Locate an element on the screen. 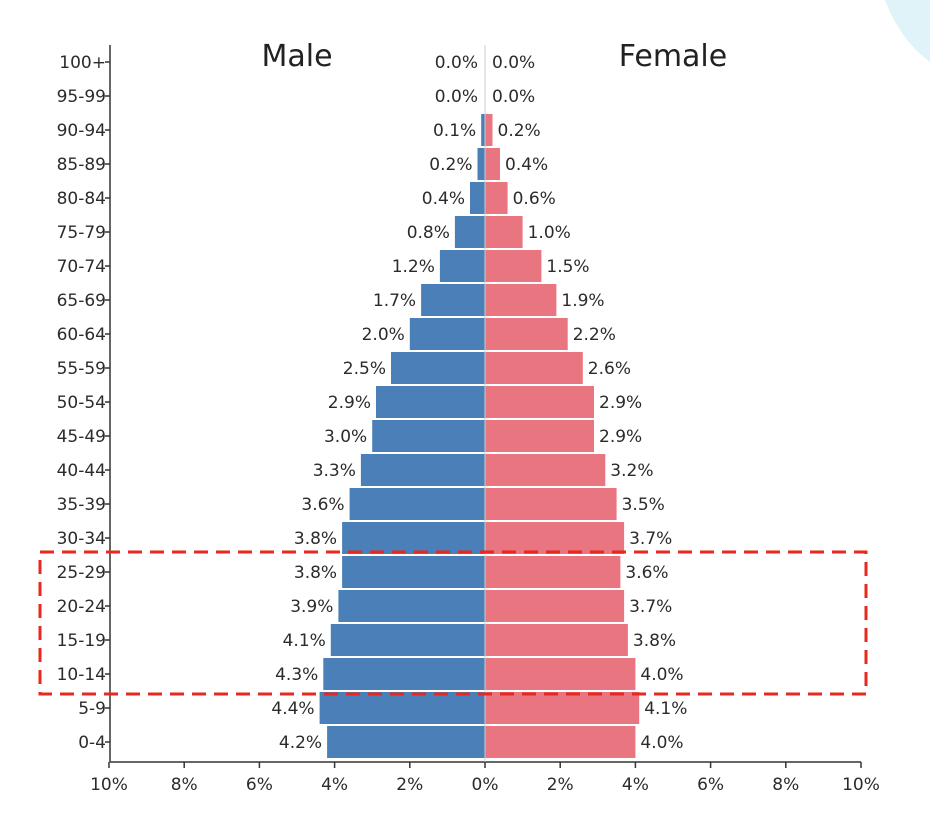  female-value-label: 3.6% is located at coordinates (646, 573).